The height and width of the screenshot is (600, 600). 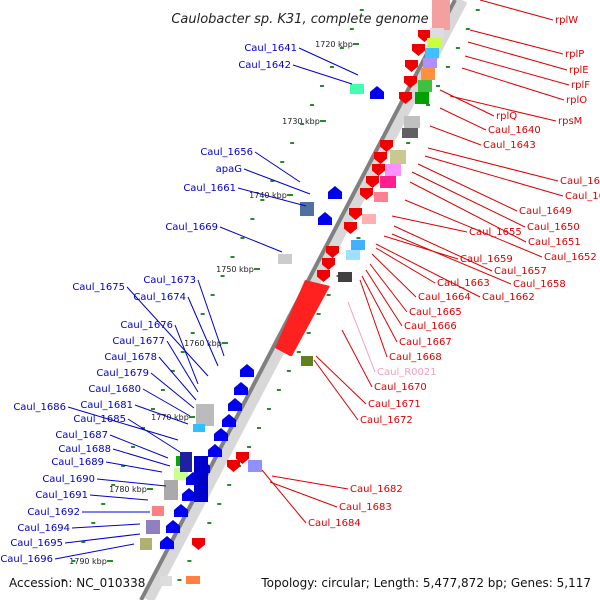 What do you see at coordinates (264, 65) in the screenshot?
I see `gene-label-left: Caul_1642` at bounding box center [264, 65].